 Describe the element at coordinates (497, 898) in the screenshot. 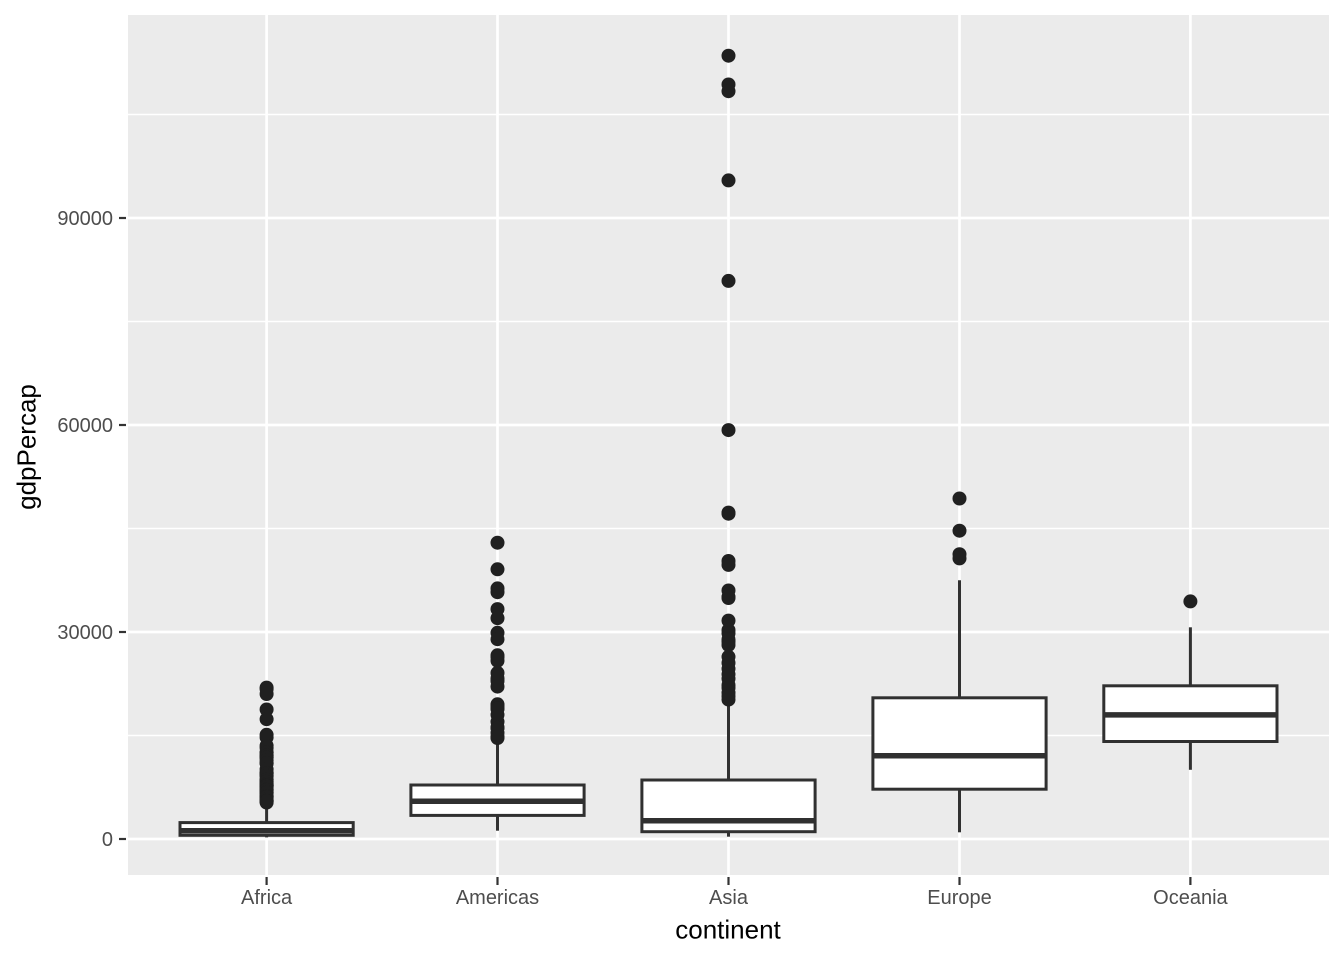

I see `x-tick-label-americas: Americas` at that location.